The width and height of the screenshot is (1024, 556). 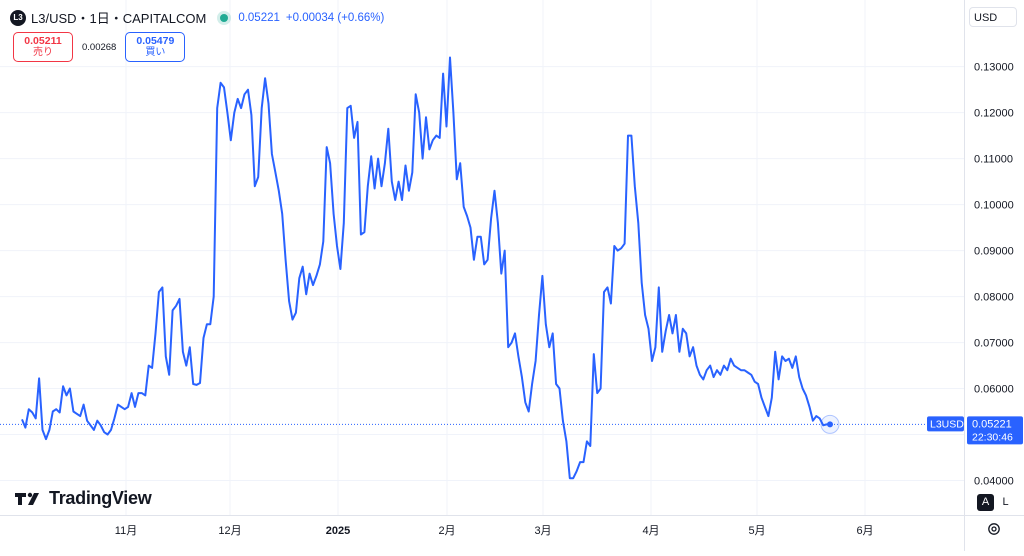 I want to click on time-tick-label: 5月, so click(x=756, y=531).